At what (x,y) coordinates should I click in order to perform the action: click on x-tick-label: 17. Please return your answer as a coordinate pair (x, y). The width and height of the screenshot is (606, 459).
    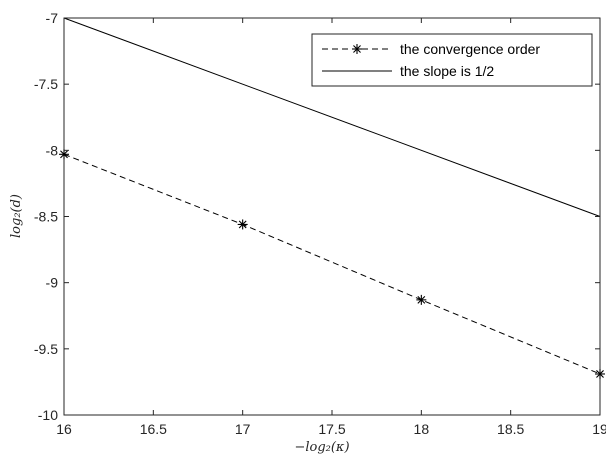
    Looking at the image, I should click on (243, 429).